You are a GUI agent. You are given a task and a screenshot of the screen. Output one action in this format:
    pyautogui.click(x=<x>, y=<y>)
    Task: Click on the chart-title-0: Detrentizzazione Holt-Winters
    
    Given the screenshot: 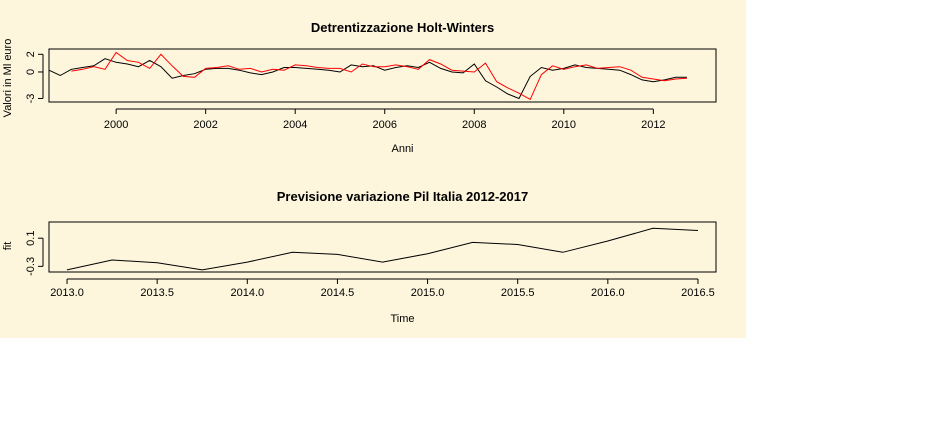 What is the action you would take?
    pyautogui.click(x=402, y=27)
    